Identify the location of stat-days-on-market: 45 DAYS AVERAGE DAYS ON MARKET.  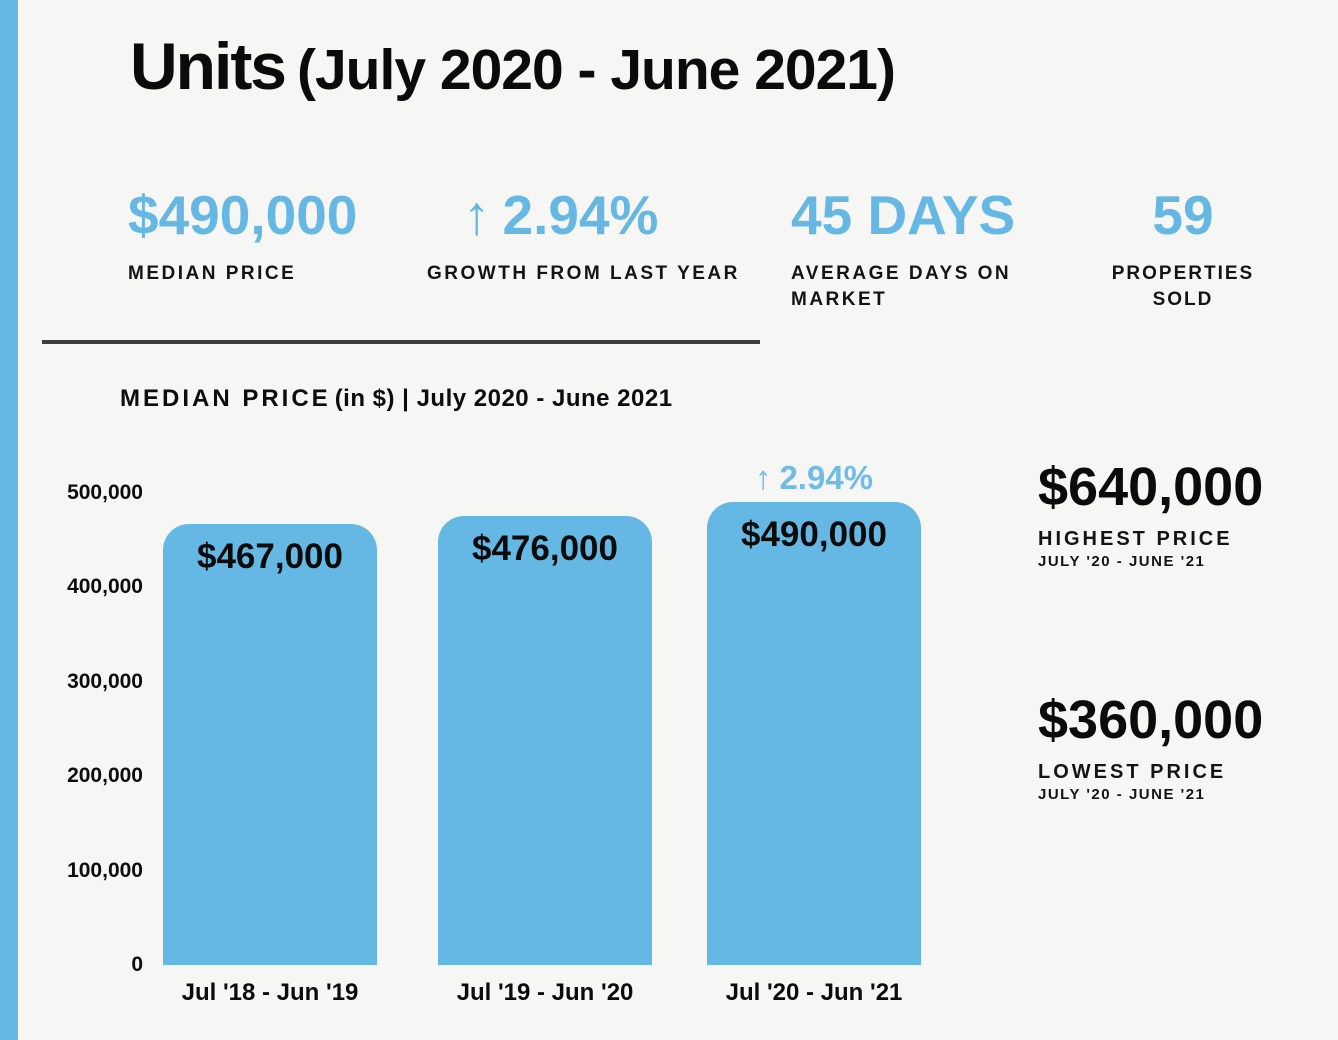
(906, 250).